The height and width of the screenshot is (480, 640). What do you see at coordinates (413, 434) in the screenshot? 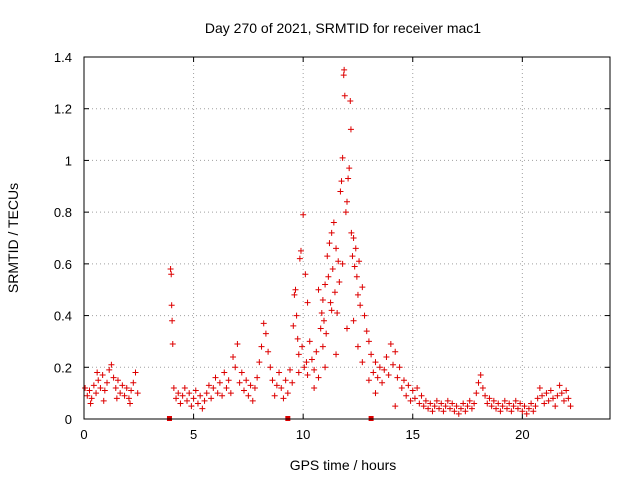
I see `x-tick-label: 15` at bounding box center [413, 434].